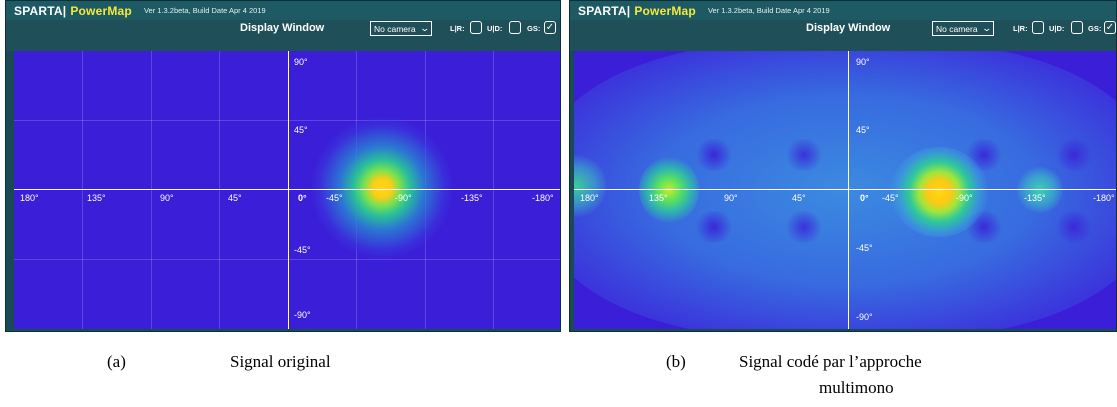 The height and width of the screenshot is (407, 1117). I want to click on caption-b-text: Signal codé par l’approche, so click(830, 361).